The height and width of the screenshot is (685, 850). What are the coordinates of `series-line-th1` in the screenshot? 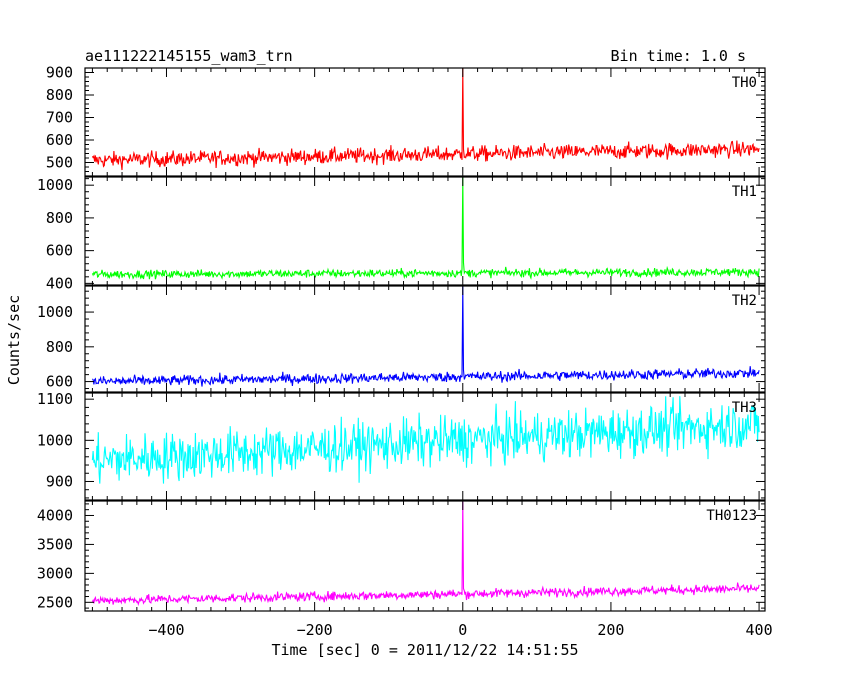 It's located at (425, 228).